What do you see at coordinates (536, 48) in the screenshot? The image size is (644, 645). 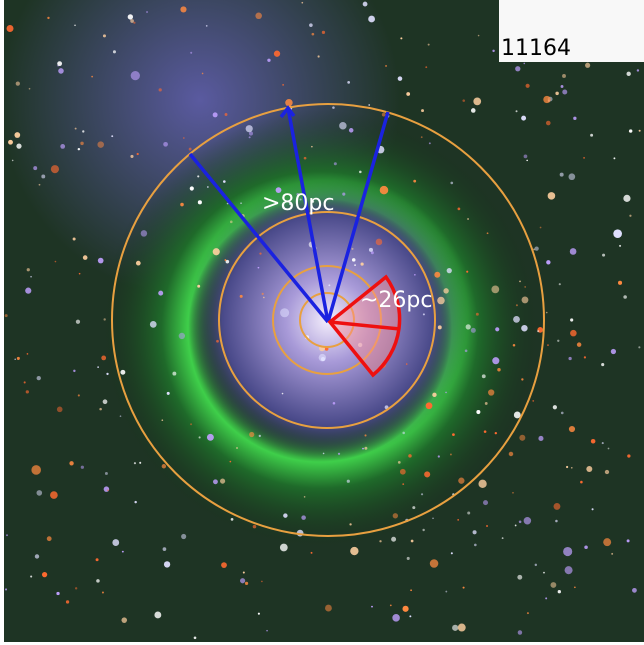 I see `image-id: 11164` at bounding box center [536, 48].